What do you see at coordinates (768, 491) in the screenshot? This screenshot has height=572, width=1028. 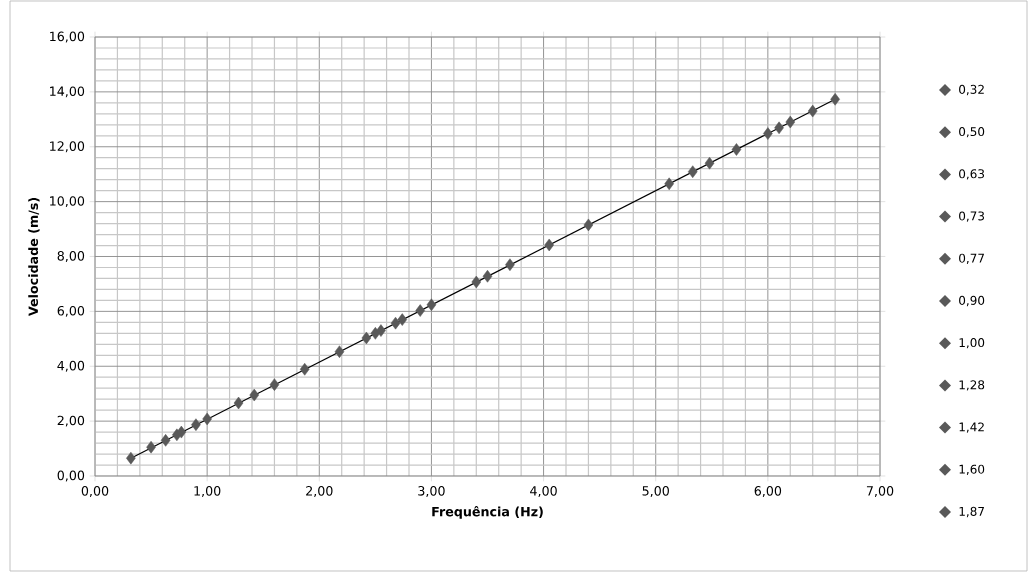 I see `x-tick-label: 6,00` at bounding box center [768, 491].